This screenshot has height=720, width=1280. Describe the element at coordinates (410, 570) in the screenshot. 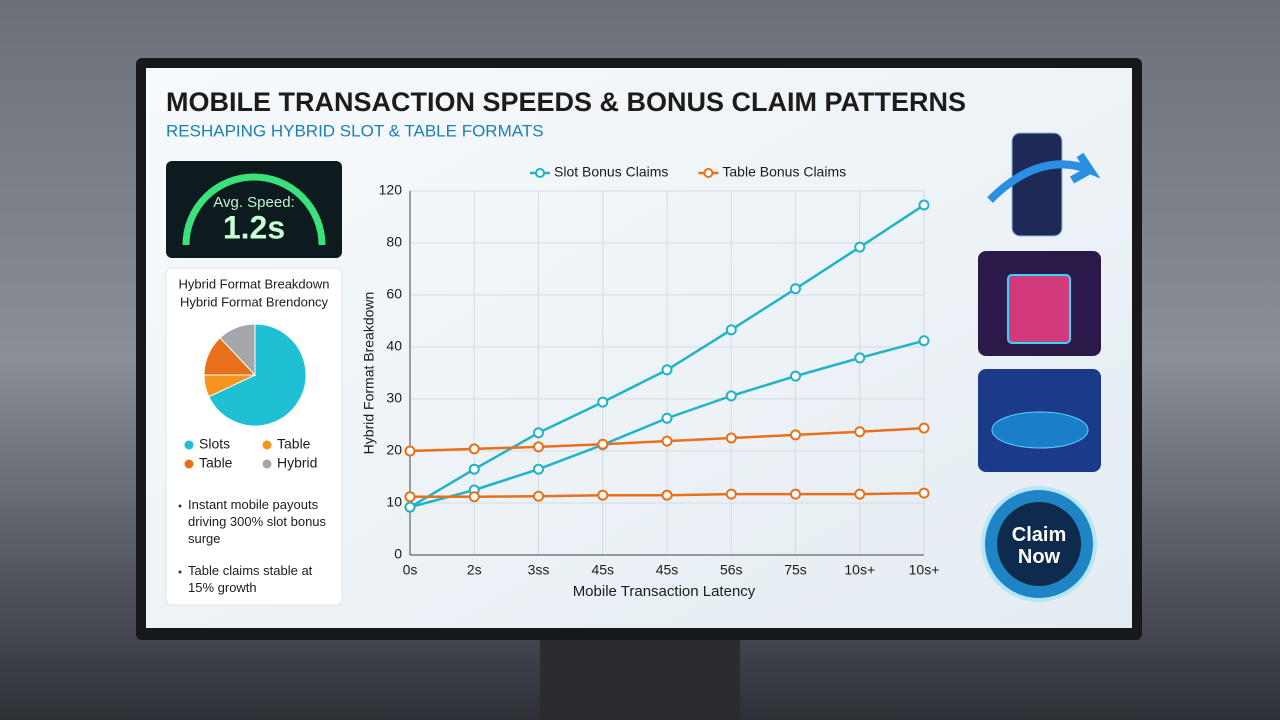

I see `x-tick-label: 0s` at that location.